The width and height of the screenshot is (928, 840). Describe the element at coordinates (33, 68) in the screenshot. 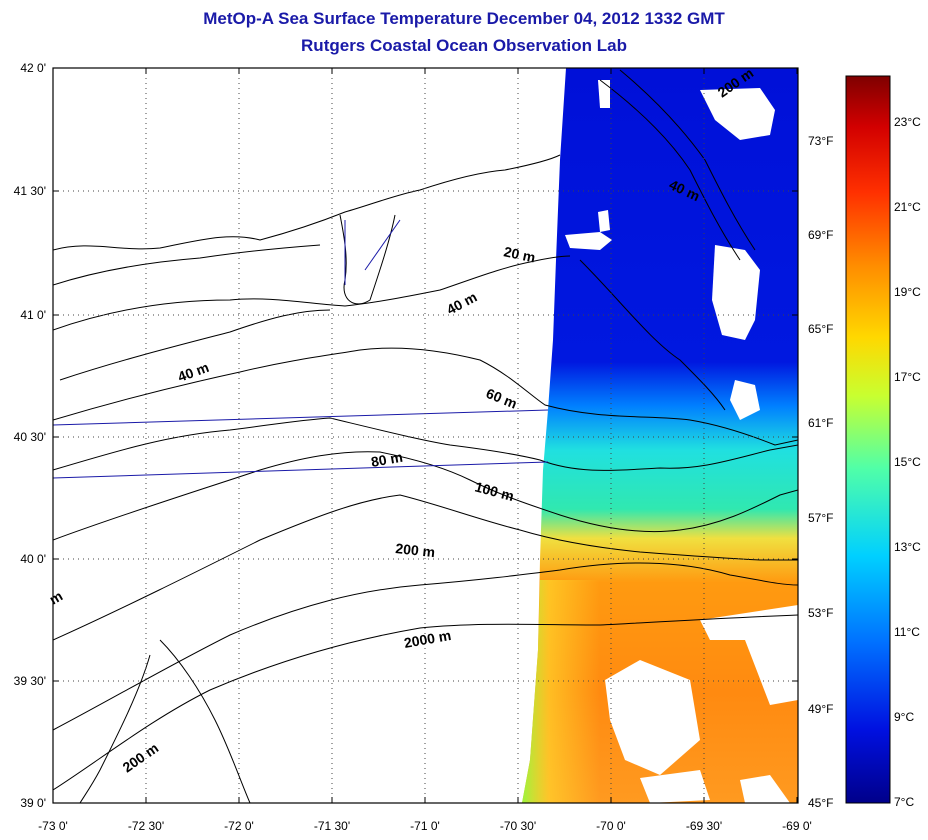

I see `lat-label: 42 0'` at that location.